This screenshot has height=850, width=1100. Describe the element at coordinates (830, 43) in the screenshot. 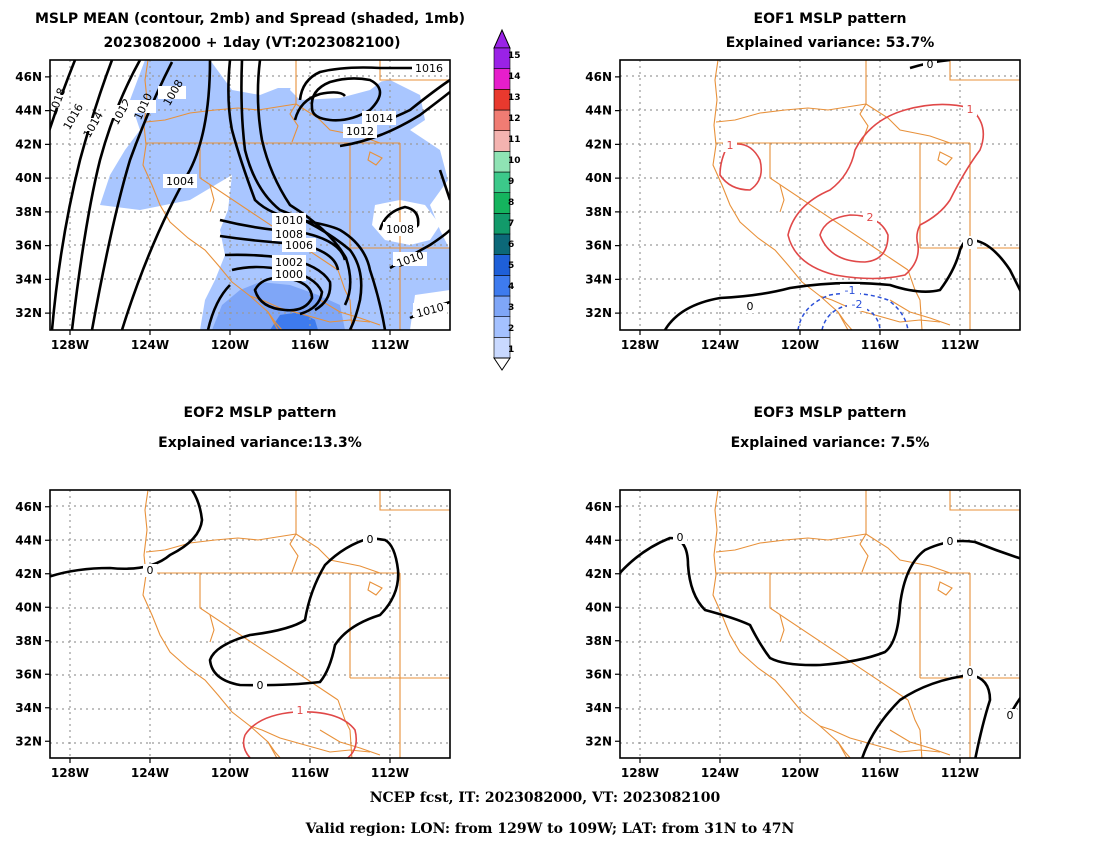

I see `panel-eof1-title-2: Explained variance: 53.7%` at that location.